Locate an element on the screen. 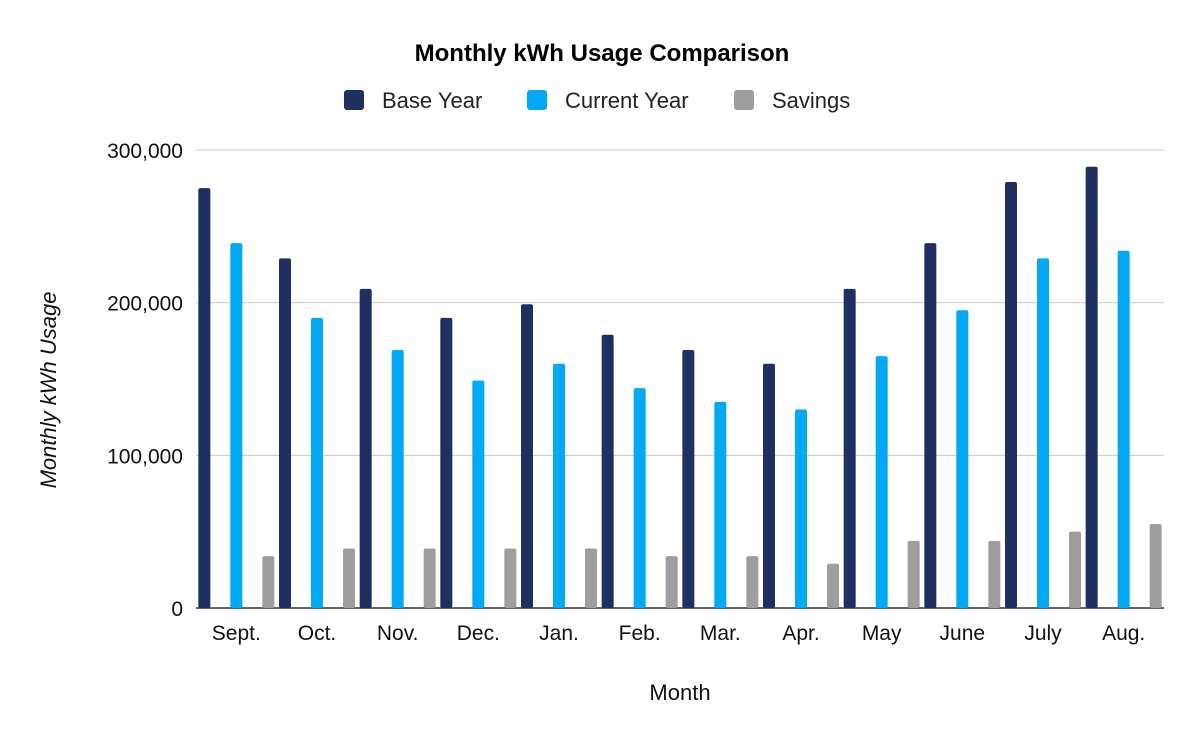 Image resolution: width=1200 pixels, height=742 pixels. x-tick-label: Feb. is located at coordinates (640, 633).